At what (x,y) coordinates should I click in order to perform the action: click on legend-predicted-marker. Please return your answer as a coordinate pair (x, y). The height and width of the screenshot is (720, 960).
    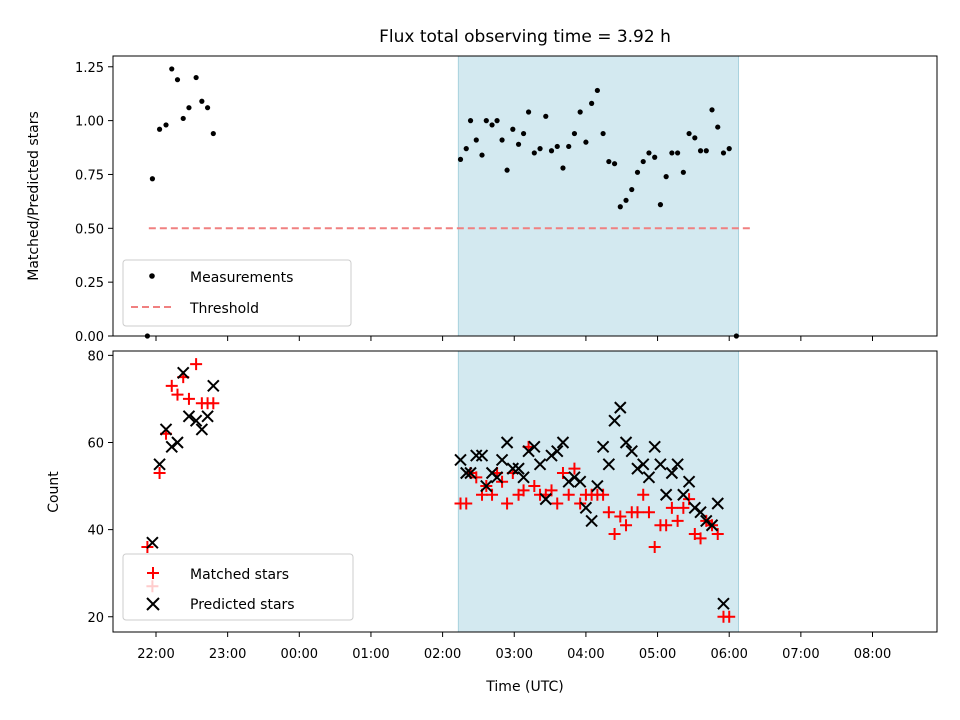
    Looking at the image, I should click on (153, 604).